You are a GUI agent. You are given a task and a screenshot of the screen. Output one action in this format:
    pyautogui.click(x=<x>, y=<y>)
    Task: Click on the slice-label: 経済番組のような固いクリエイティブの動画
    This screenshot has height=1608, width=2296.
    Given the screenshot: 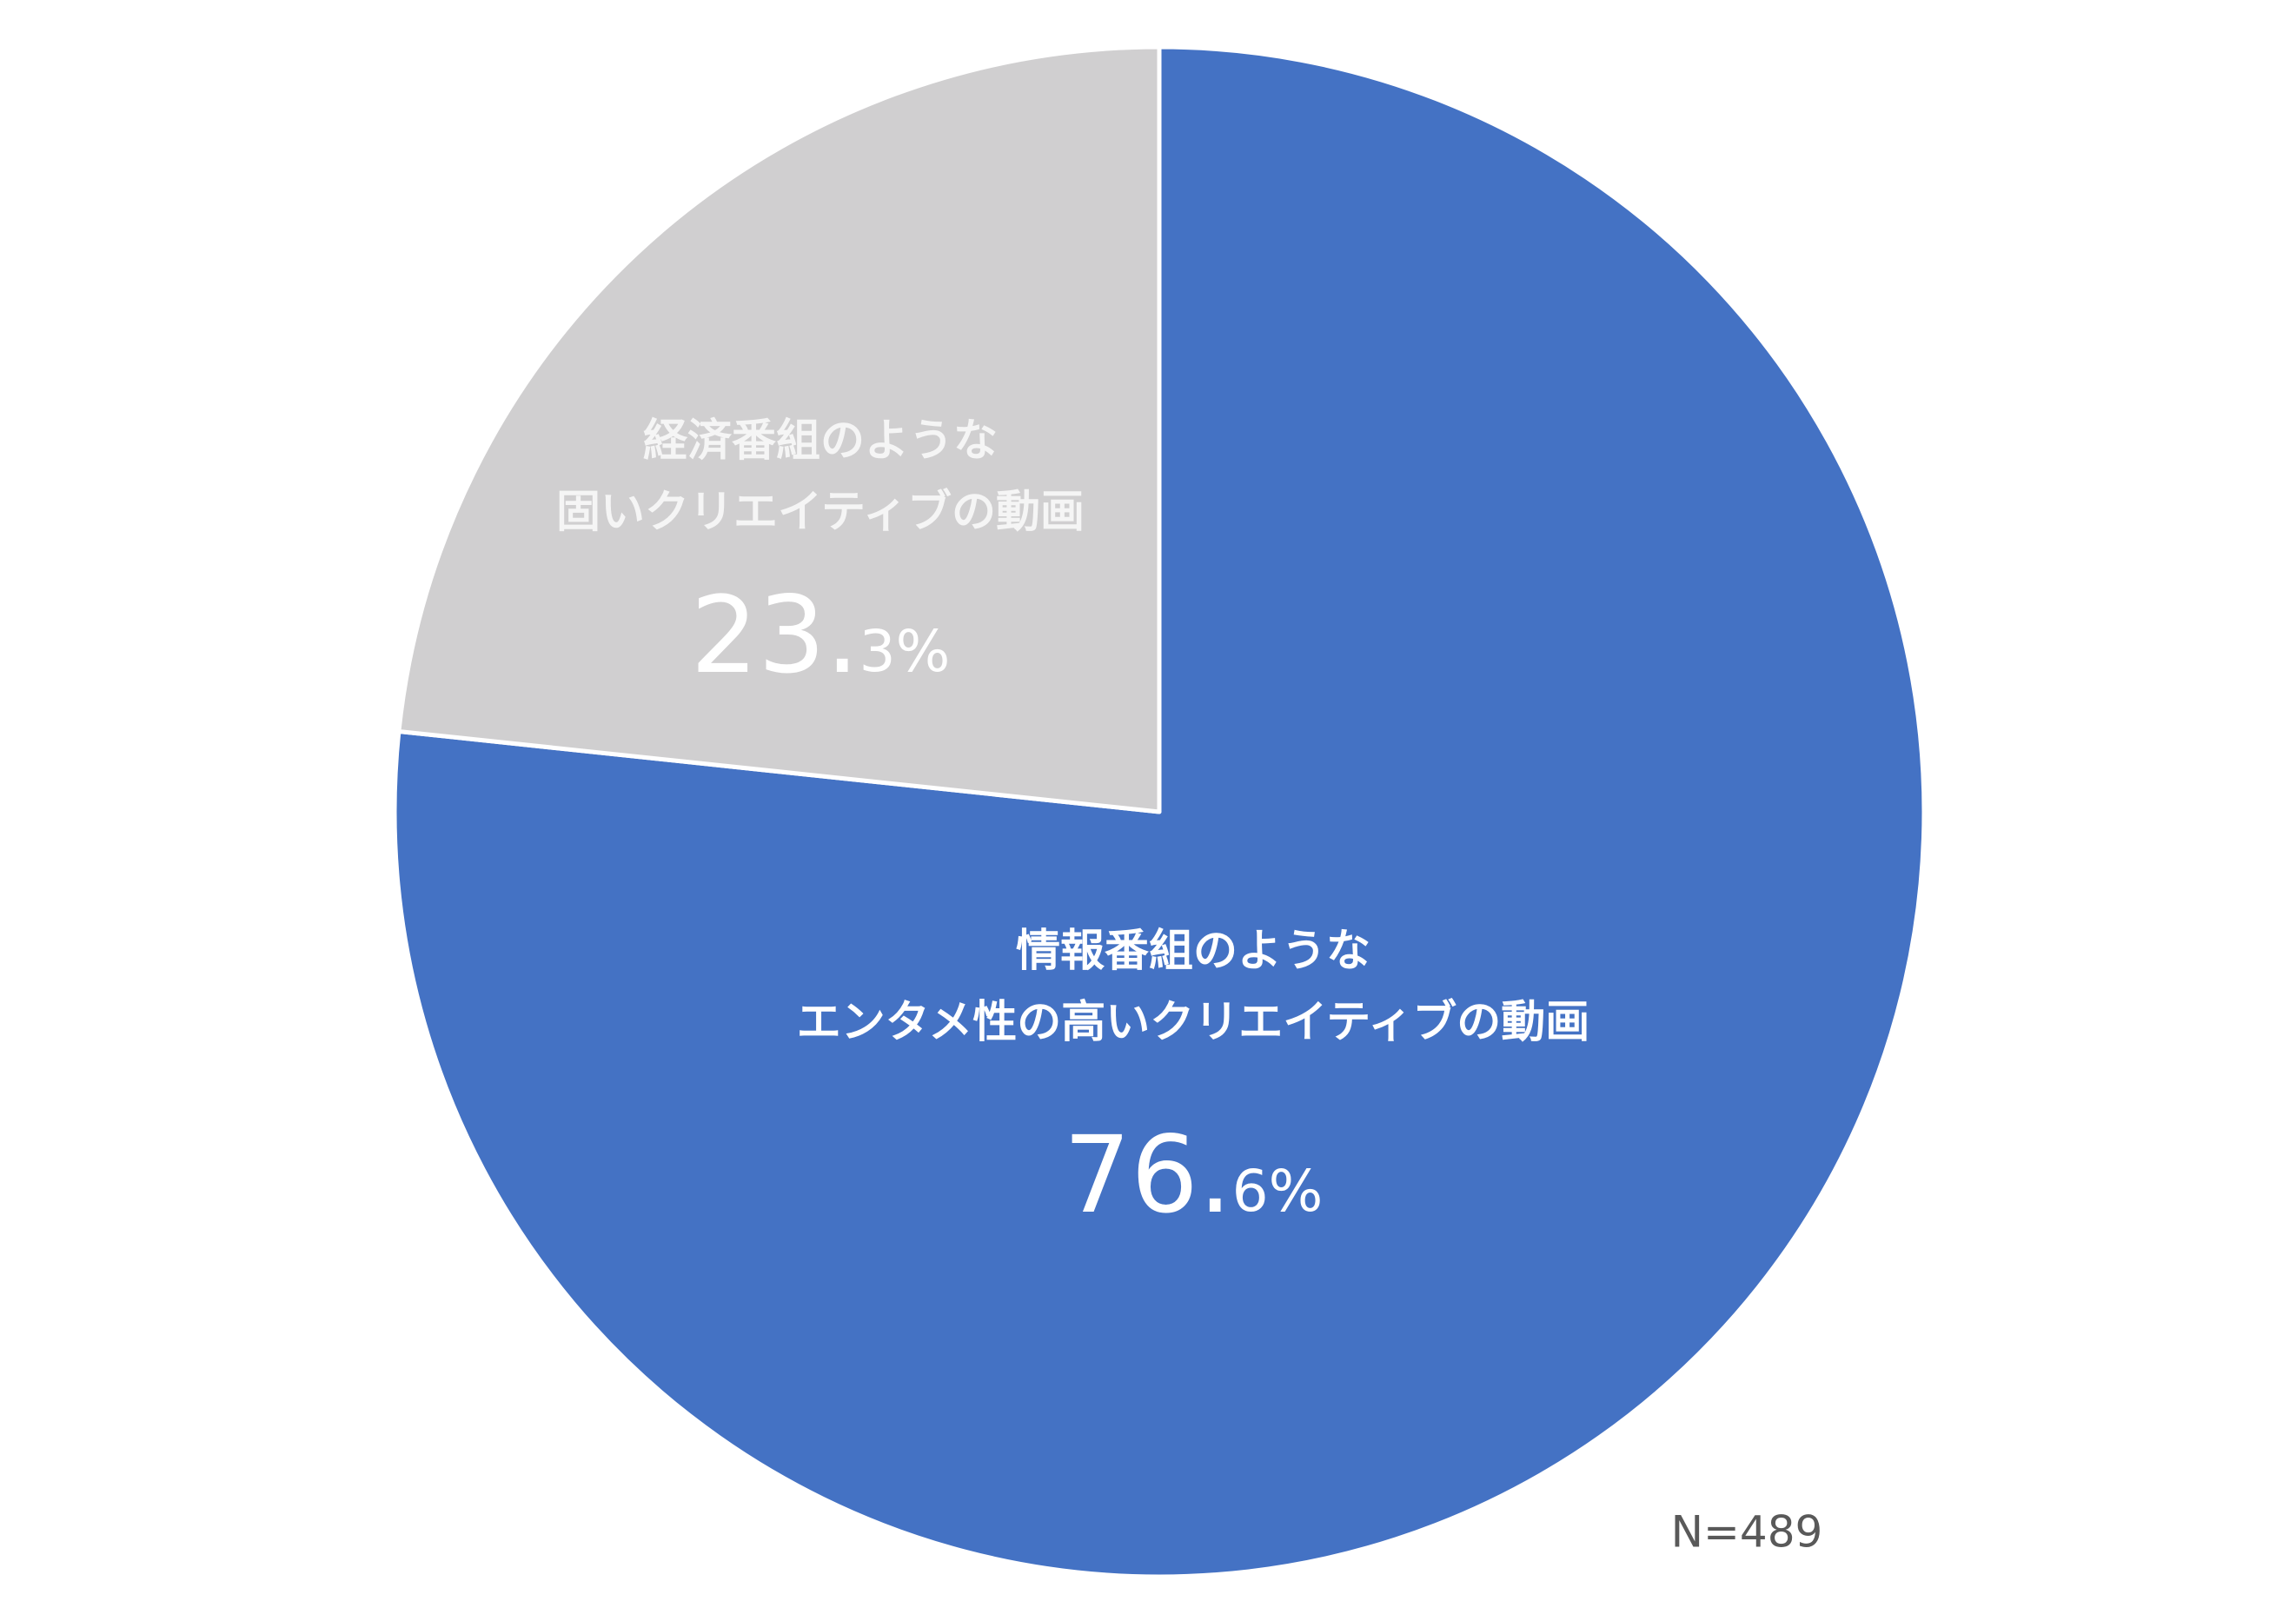 What is the action you would take?
    pyautogui.click(x=820, y=476)
    